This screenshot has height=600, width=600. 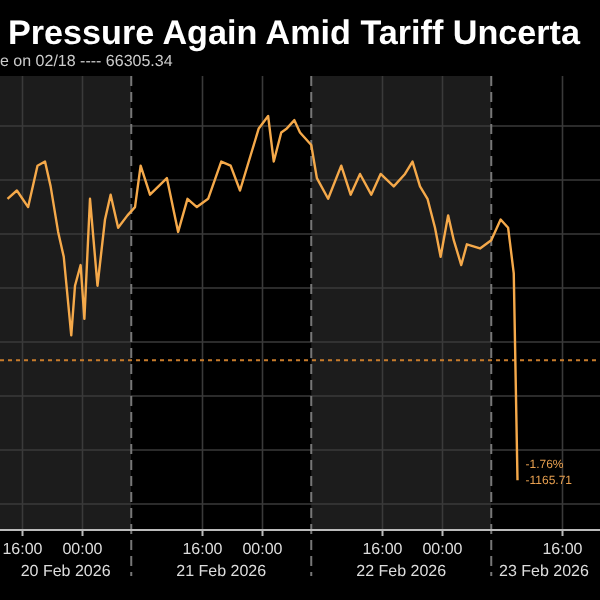 What do you see at coordinates (87, 61) in the screenshot?
I see `chart-subtitle: e on 02/18 ---- 66305.34` at bounding box center [87, 61].